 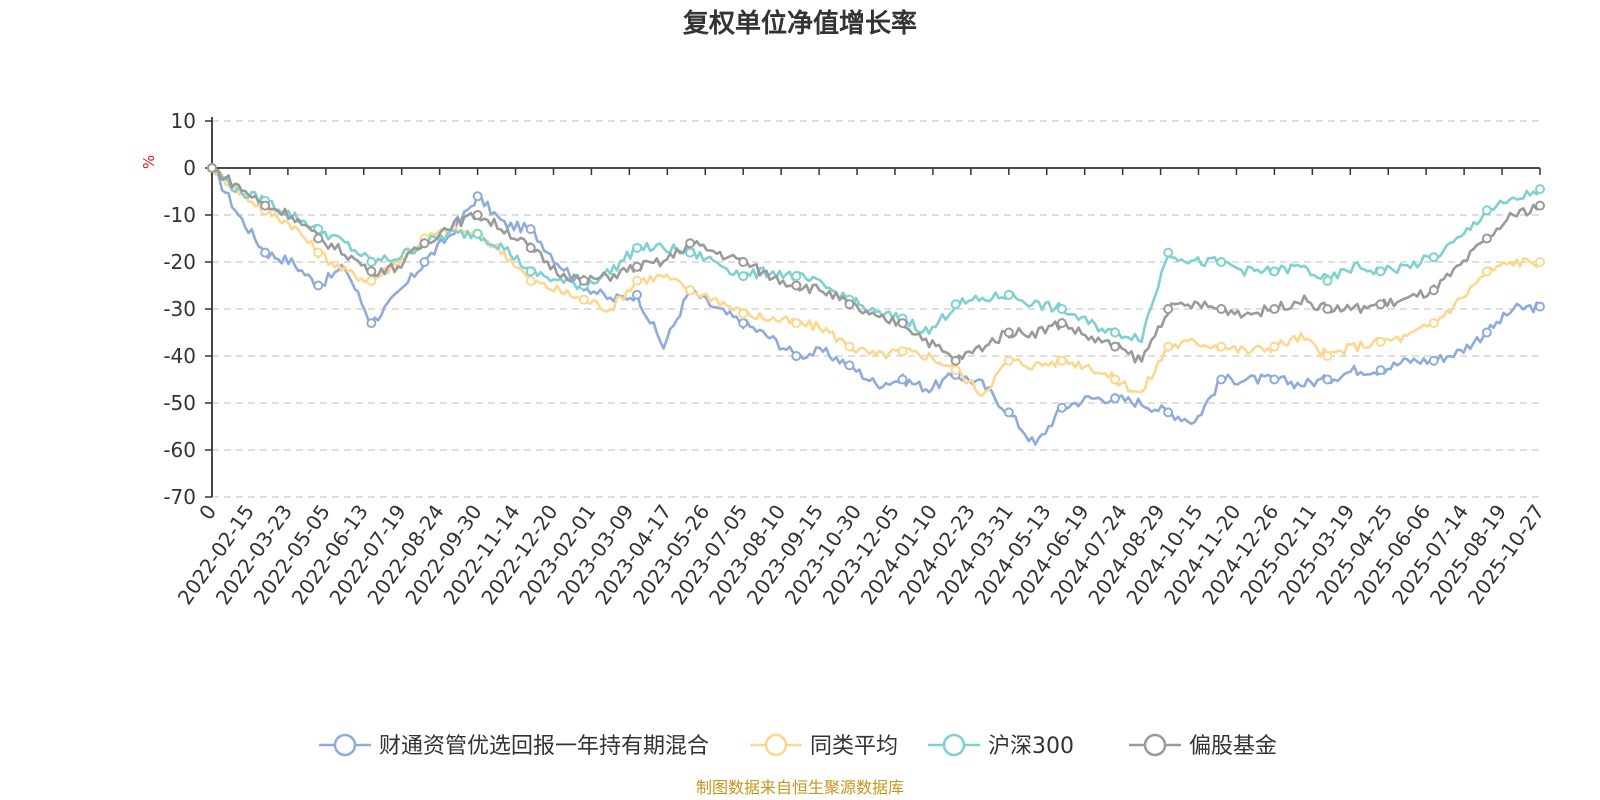 I want to click on legend-label: 同类平均, so click(x=854, y=746).